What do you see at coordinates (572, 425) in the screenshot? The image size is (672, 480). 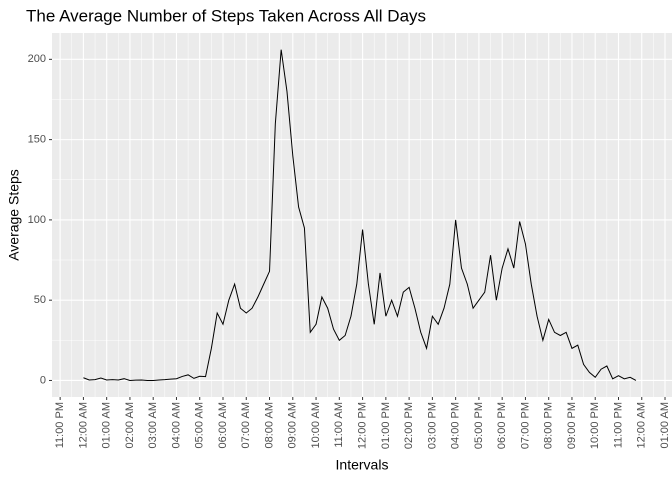 I see `x-tick-label: 09:00 PM` at bounding box center [572, 425].